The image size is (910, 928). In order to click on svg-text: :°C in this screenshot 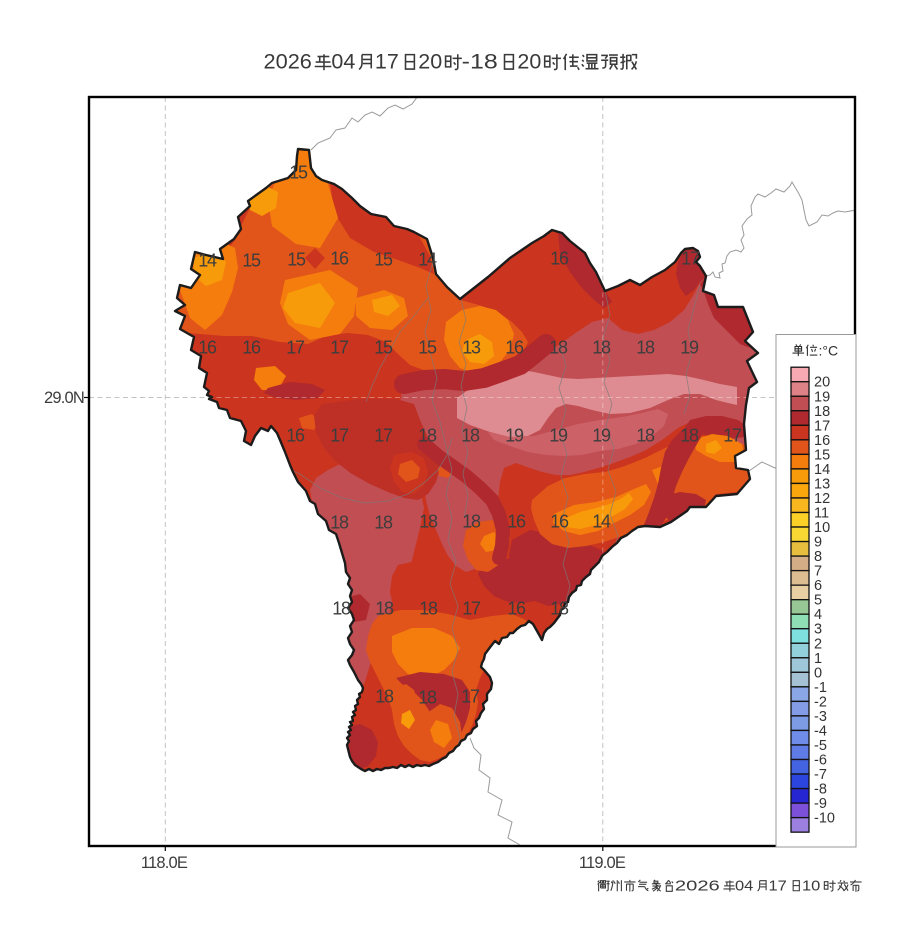, I will do `click(829, 351)`.